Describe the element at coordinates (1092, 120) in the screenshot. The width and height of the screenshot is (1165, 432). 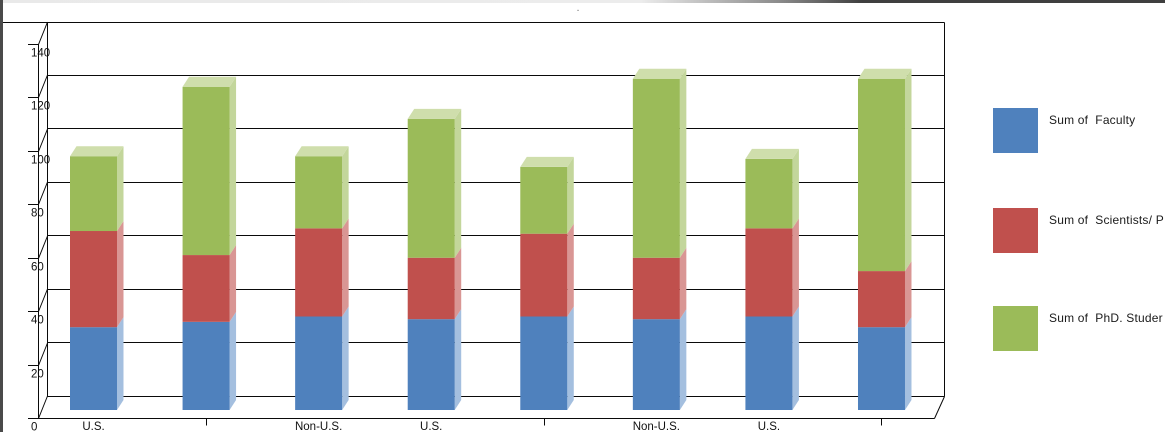
I see `legend-label-faculty: Sum of Faculty` at that location.